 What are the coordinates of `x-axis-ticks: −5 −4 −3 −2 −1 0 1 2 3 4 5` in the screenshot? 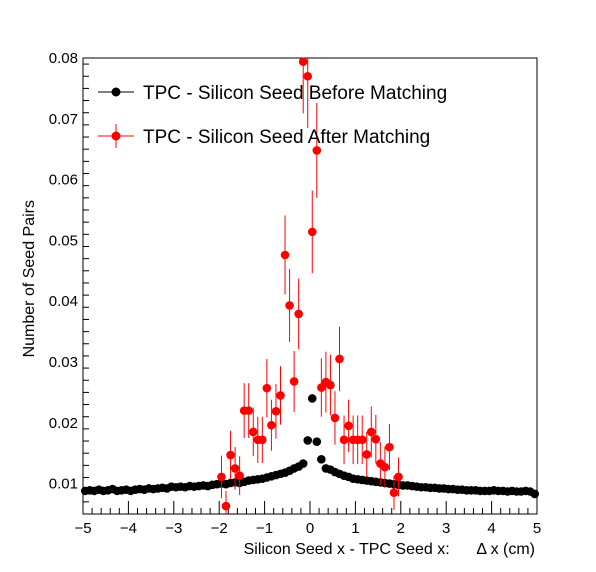 It's located at (307, 519).